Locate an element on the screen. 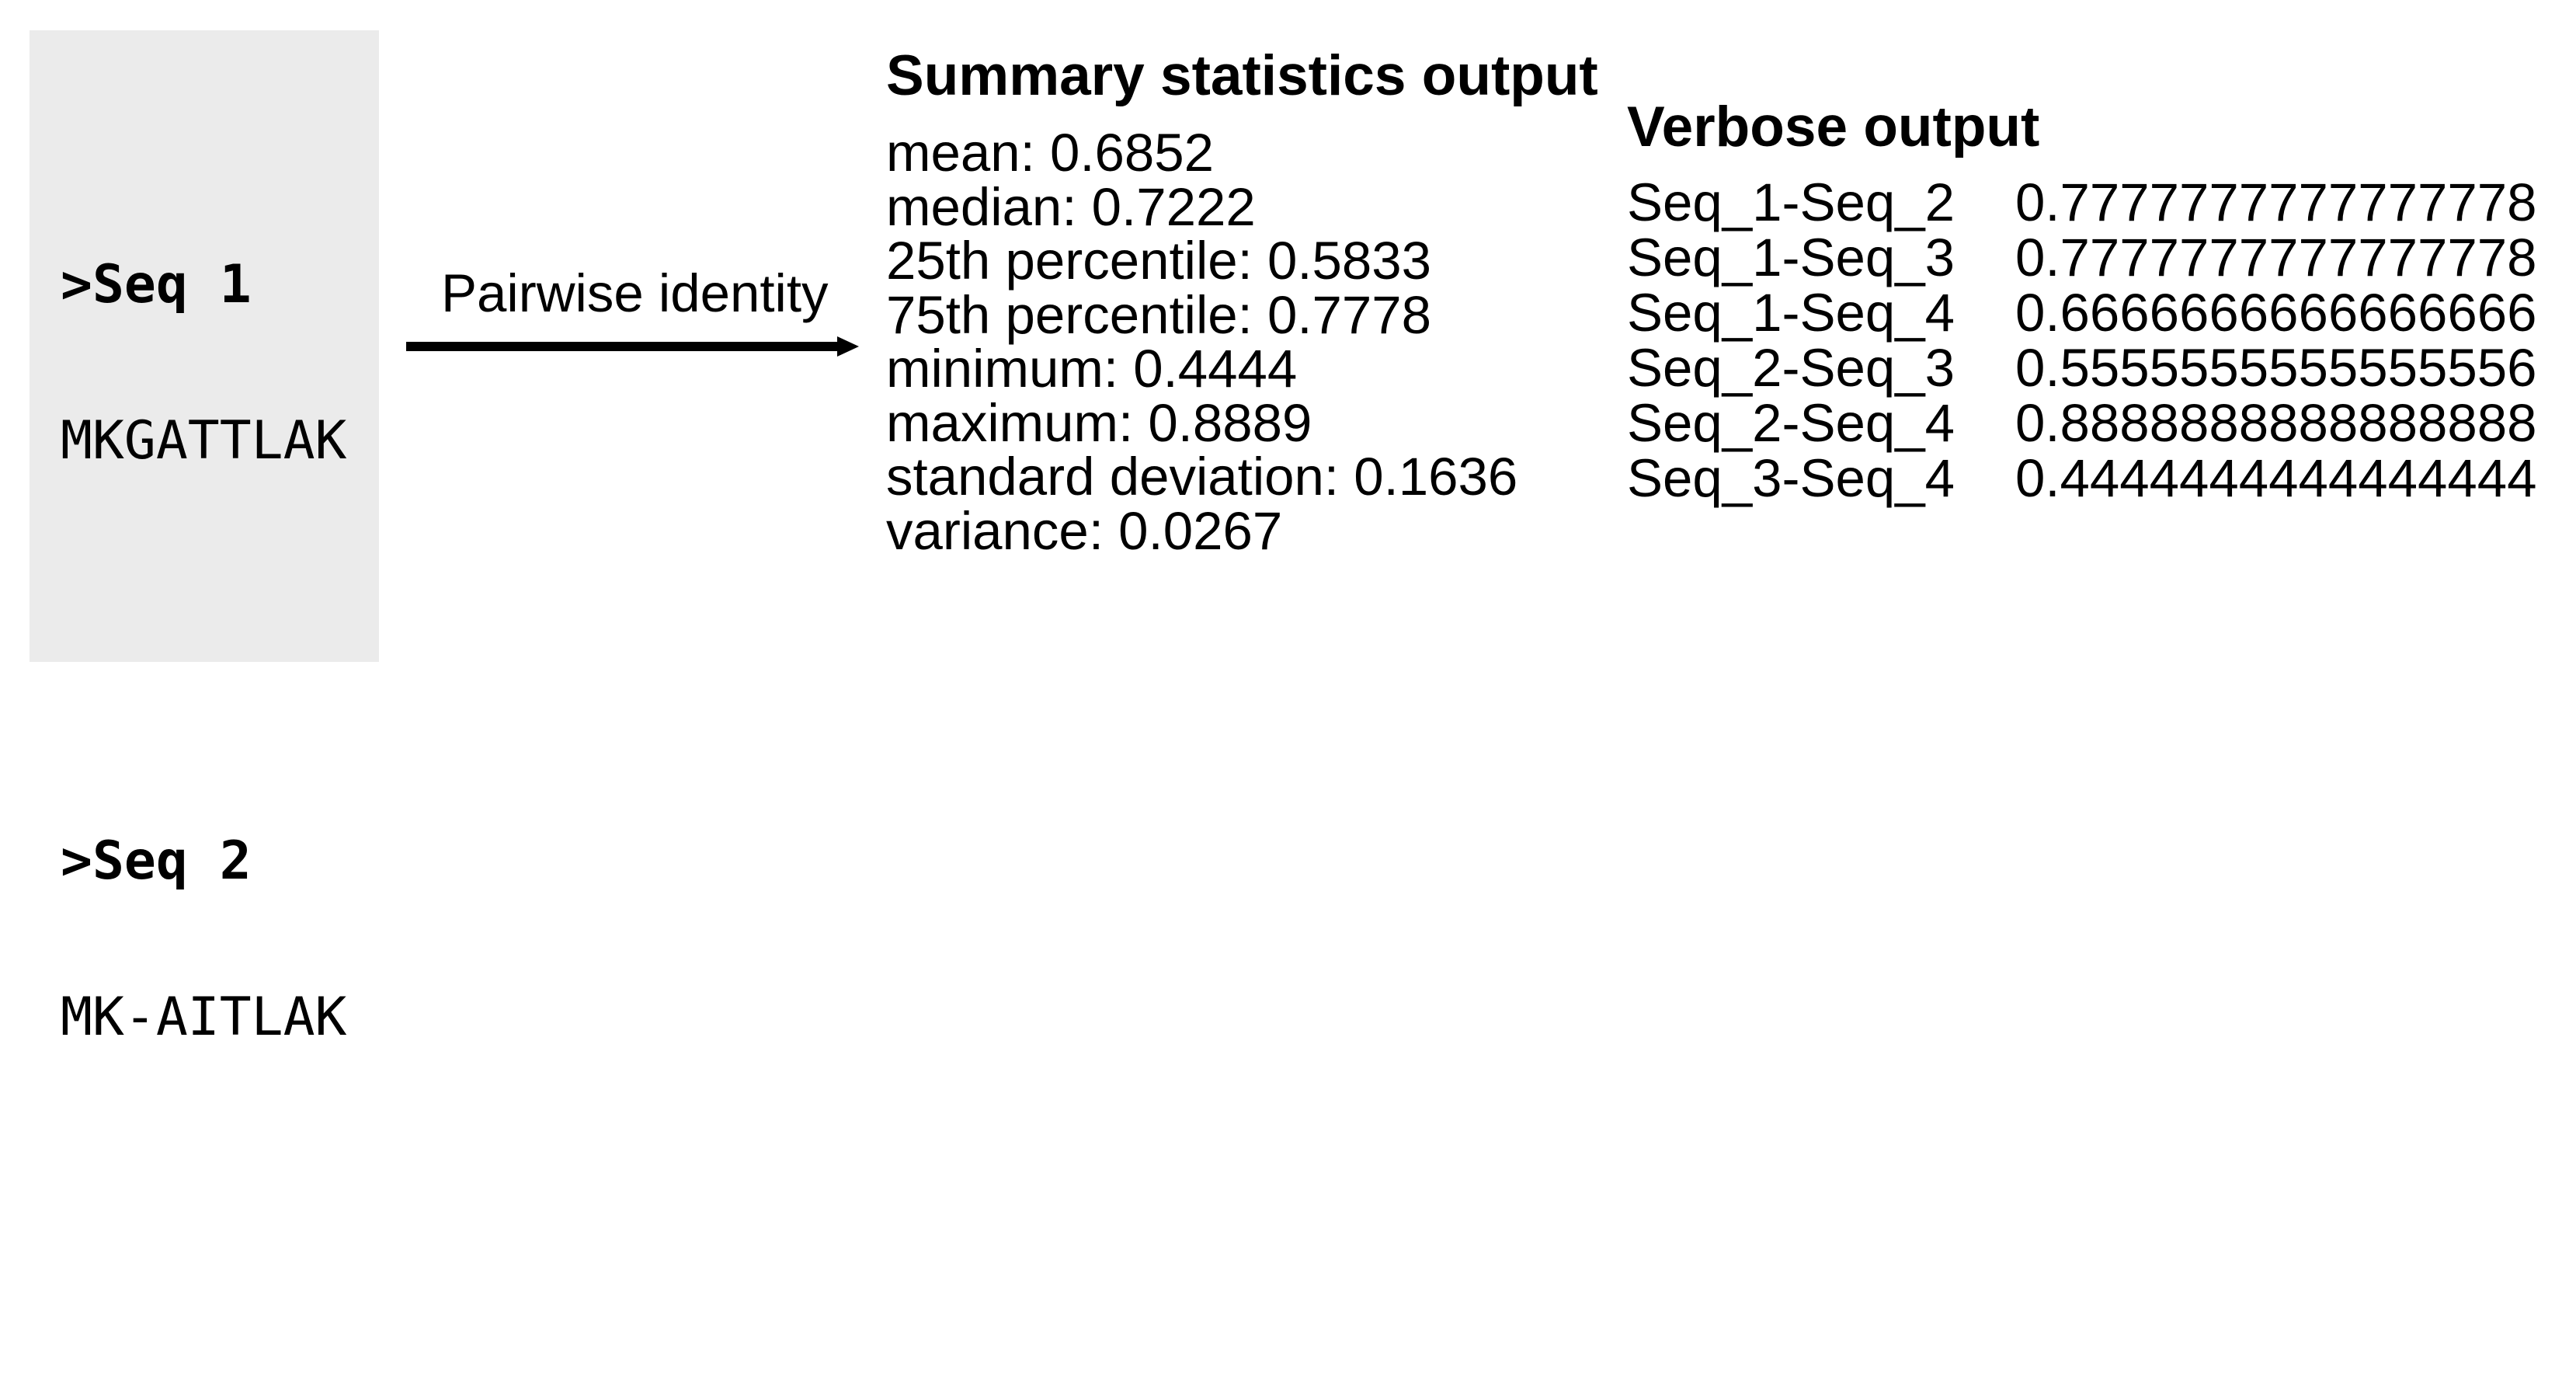 This screenshot has width=2576, height=1389. fasta-record: >Seq 2 MK-AITLAK is located at coordinates (220, 939).